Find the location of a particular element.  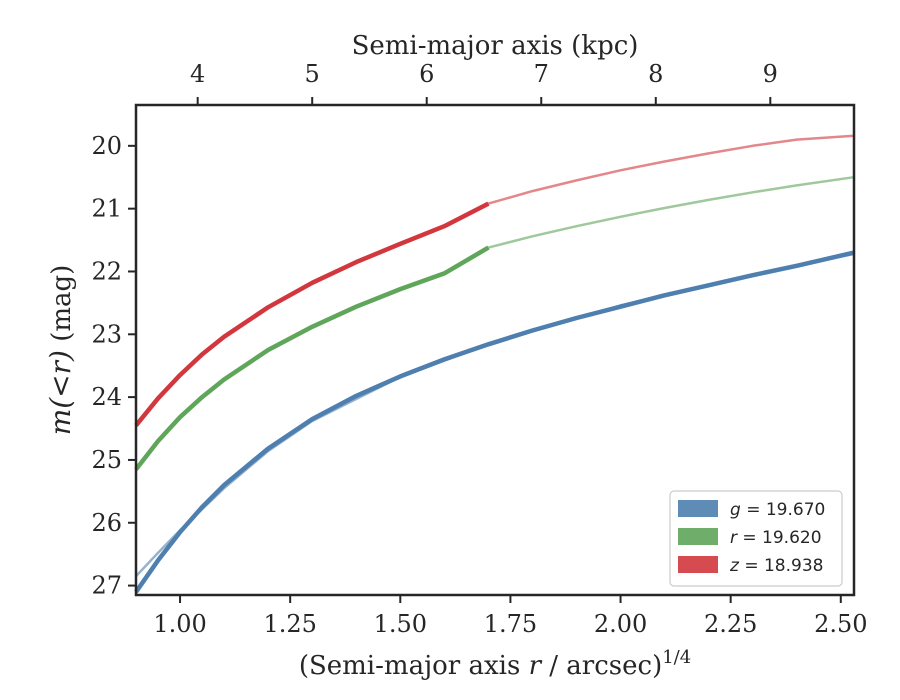

x2-tick-label: 5 is located at coordinates (312, 74).